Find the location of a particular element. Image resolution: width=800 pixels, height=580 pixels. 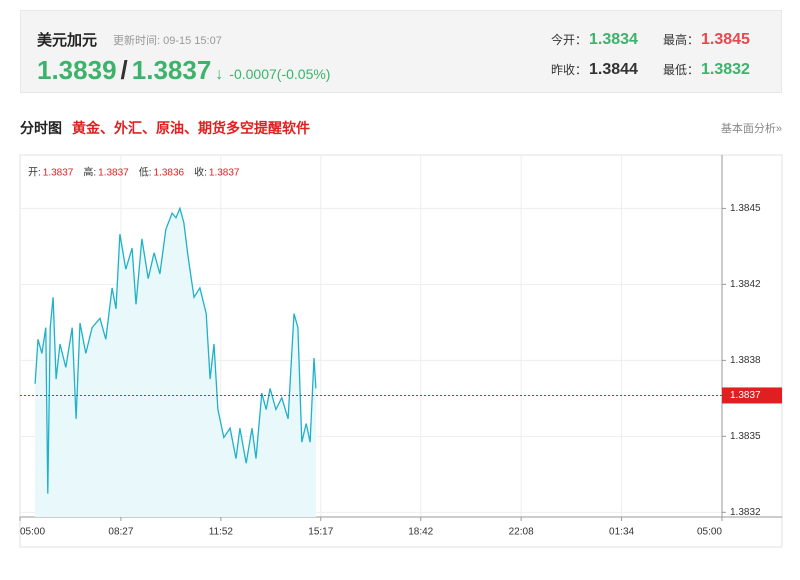

y-tick-label: 1.3838 is located at coordinates (745, 360).